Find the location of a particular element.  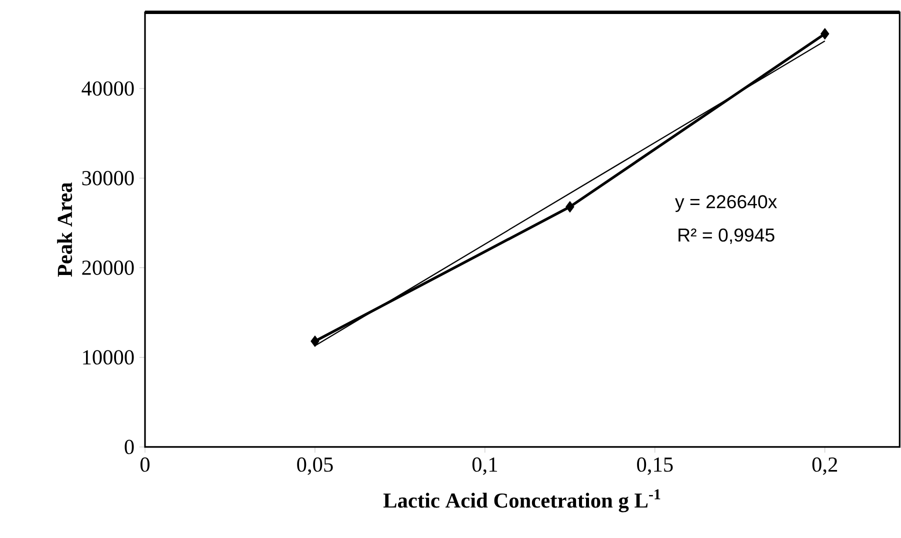

annotation: R² = 0,9945 is located at coordinates (726, 236).